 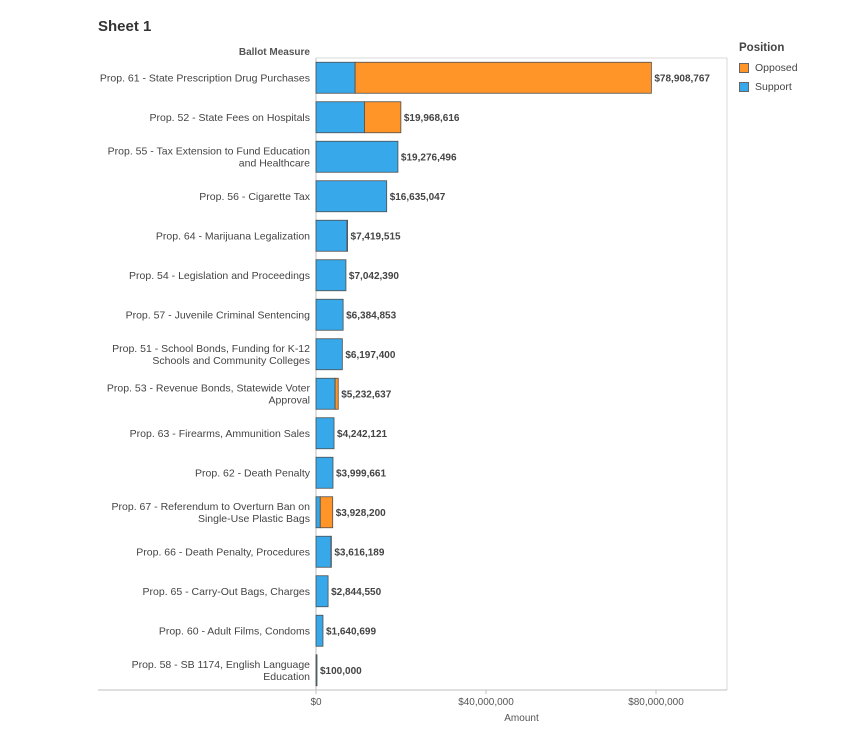 What do you see at coordinates (429, 157) in the screenshot?
I see `bar-value-label: $19,276,496` at bounding box center [429, 157].